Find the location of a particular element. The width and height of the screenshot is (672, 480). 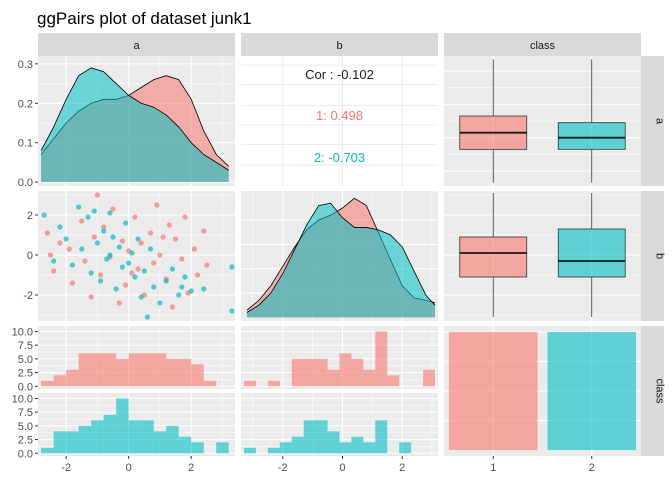

column-strip is located at coordinates (339, 44).